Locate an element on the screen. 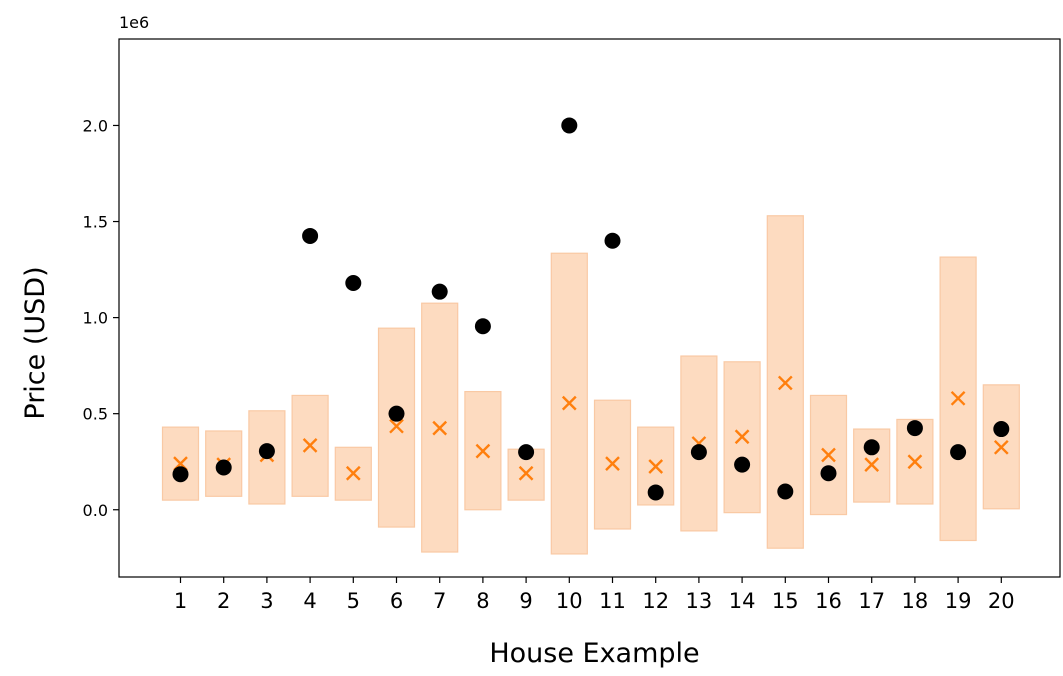 This screenshot has height=676, width=1063. x-tick-label: 3 is located at coordinates (266, 601).